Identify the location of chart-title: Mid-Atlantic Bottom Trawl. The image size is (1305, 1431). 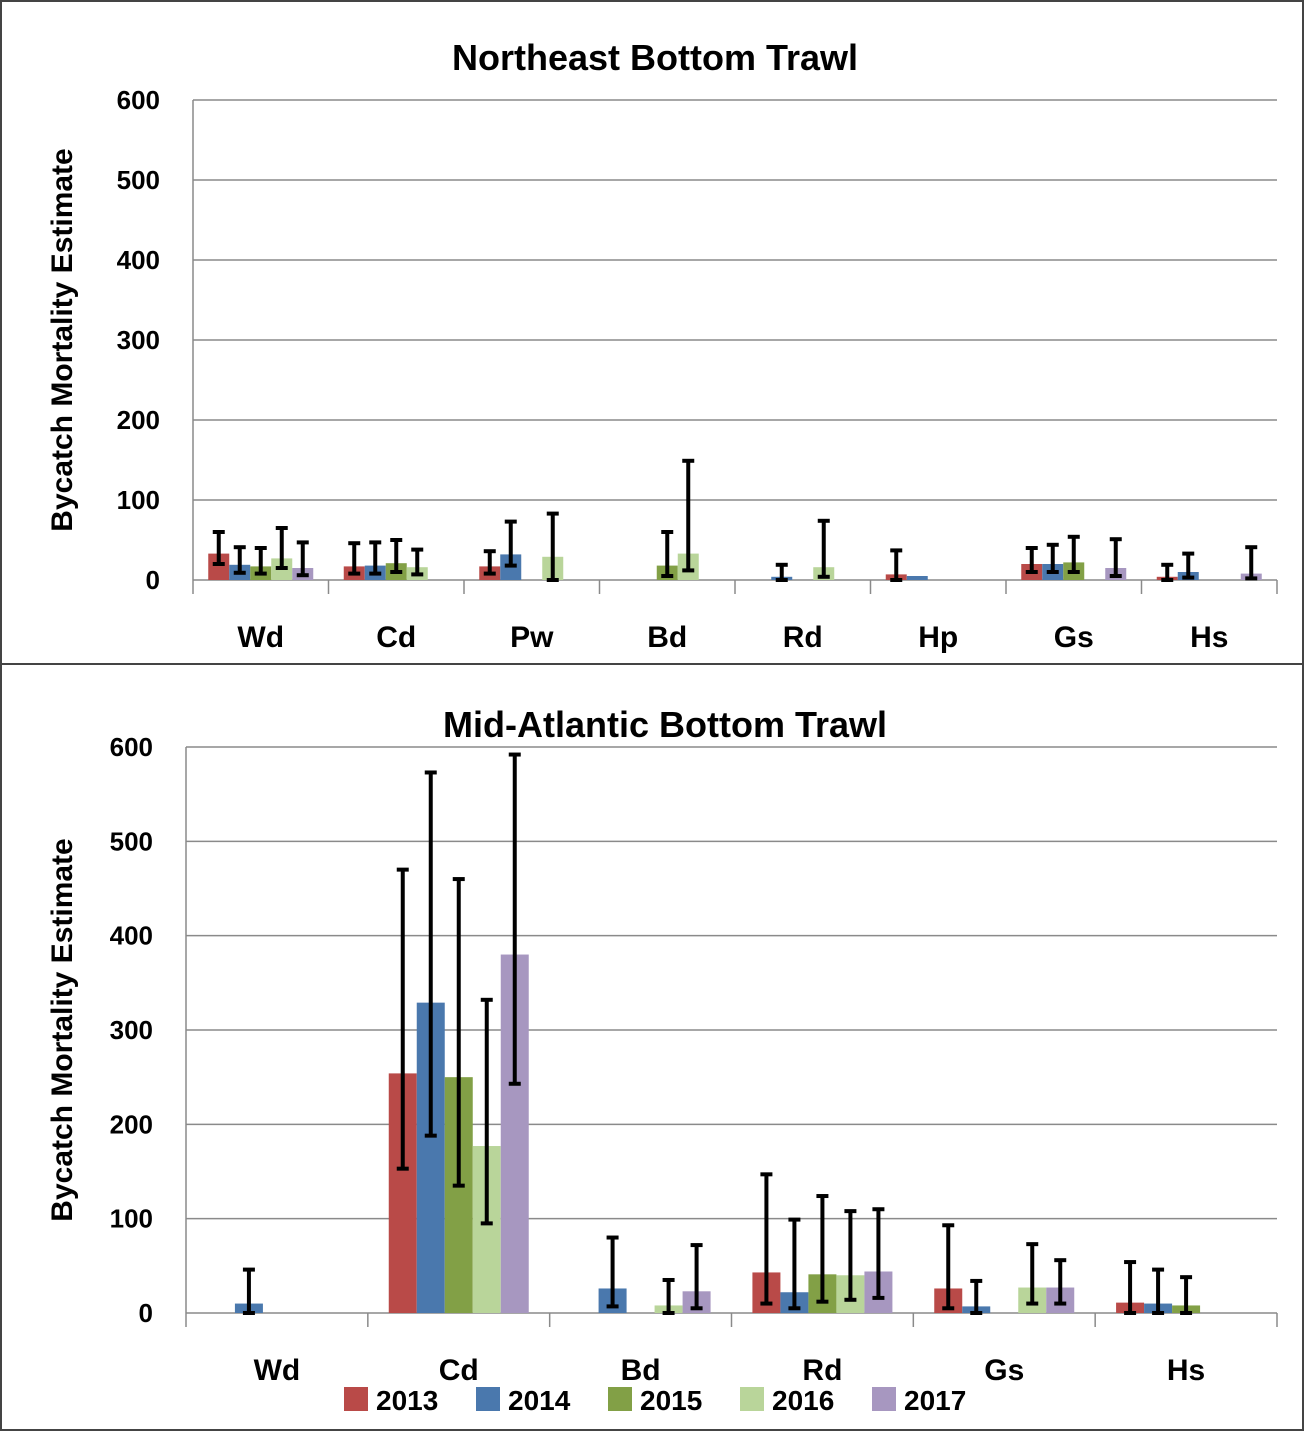
(665, 724).